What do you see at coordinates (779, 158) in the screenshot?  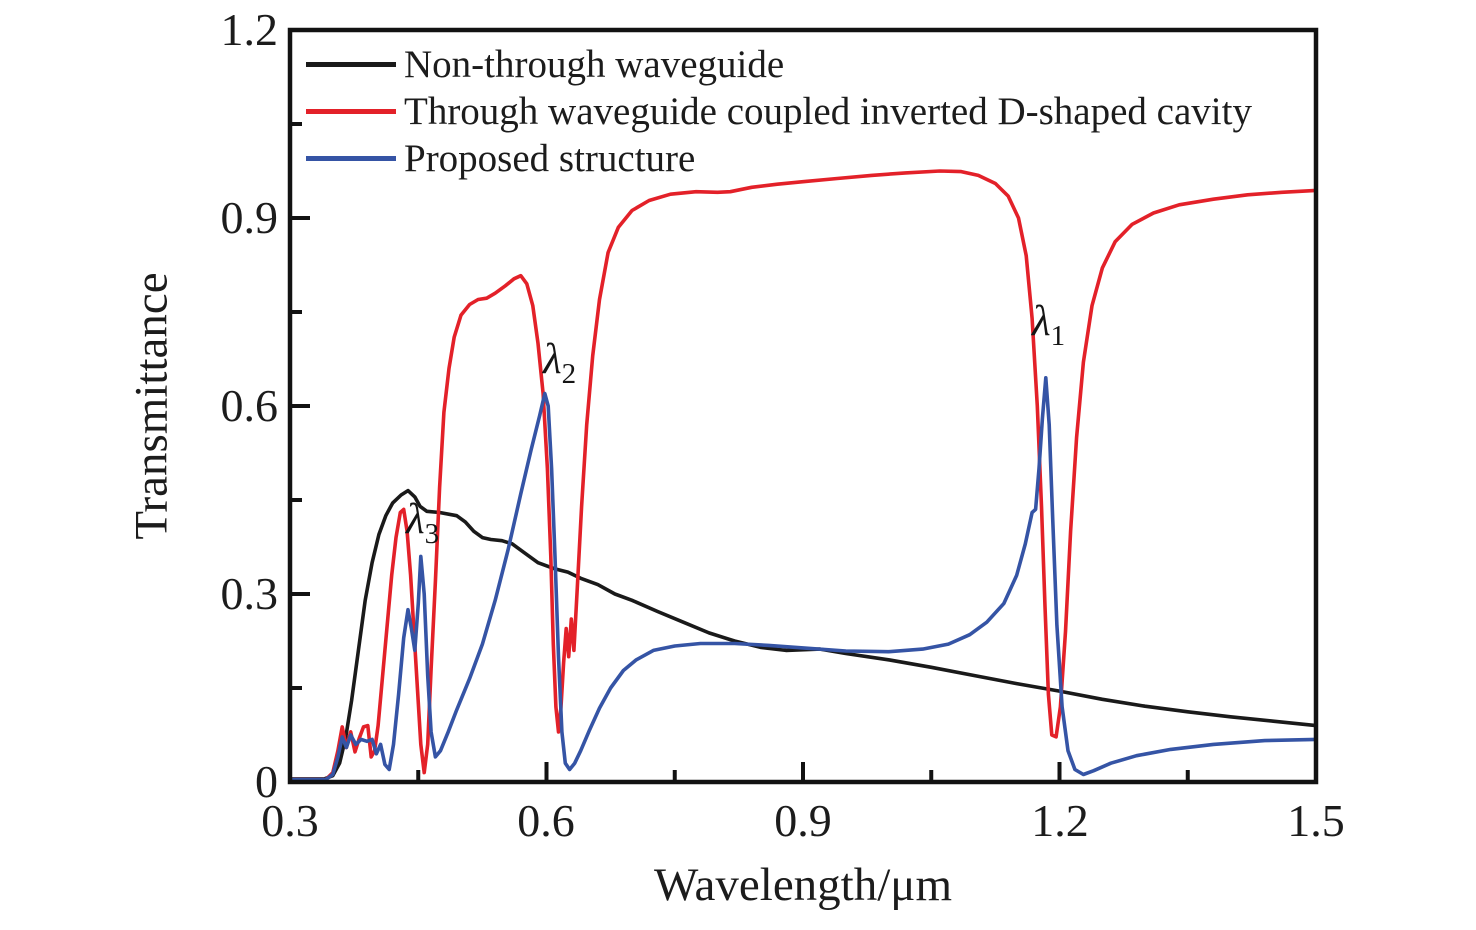 I see `legend-item-proposed: Proposed structure` at bounding box center [779, 158].